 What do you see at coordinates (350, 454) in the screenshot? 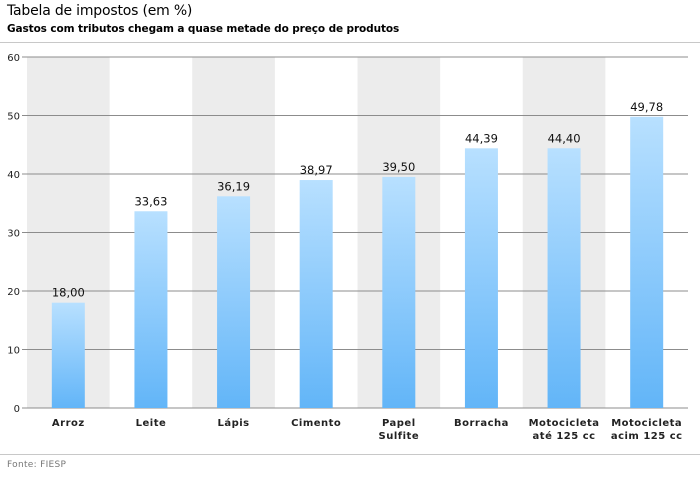
I see `footer-divider` at bounding box center [350, 454].